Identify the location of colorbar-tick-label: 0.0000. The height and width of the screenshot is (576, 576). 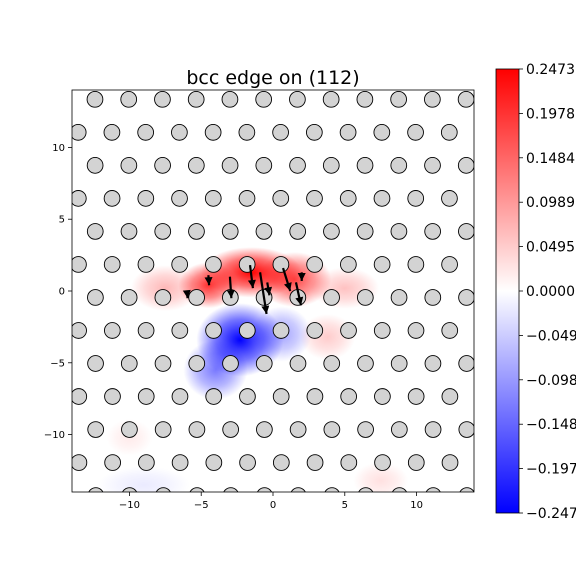
(550, 292).